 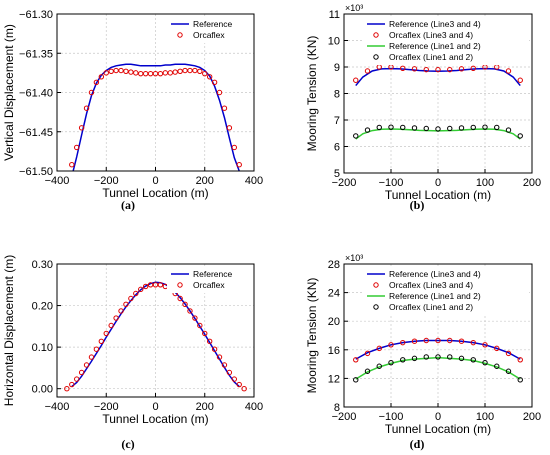 I want to click on y-tick-label: 12, so click(x=334, y=379).